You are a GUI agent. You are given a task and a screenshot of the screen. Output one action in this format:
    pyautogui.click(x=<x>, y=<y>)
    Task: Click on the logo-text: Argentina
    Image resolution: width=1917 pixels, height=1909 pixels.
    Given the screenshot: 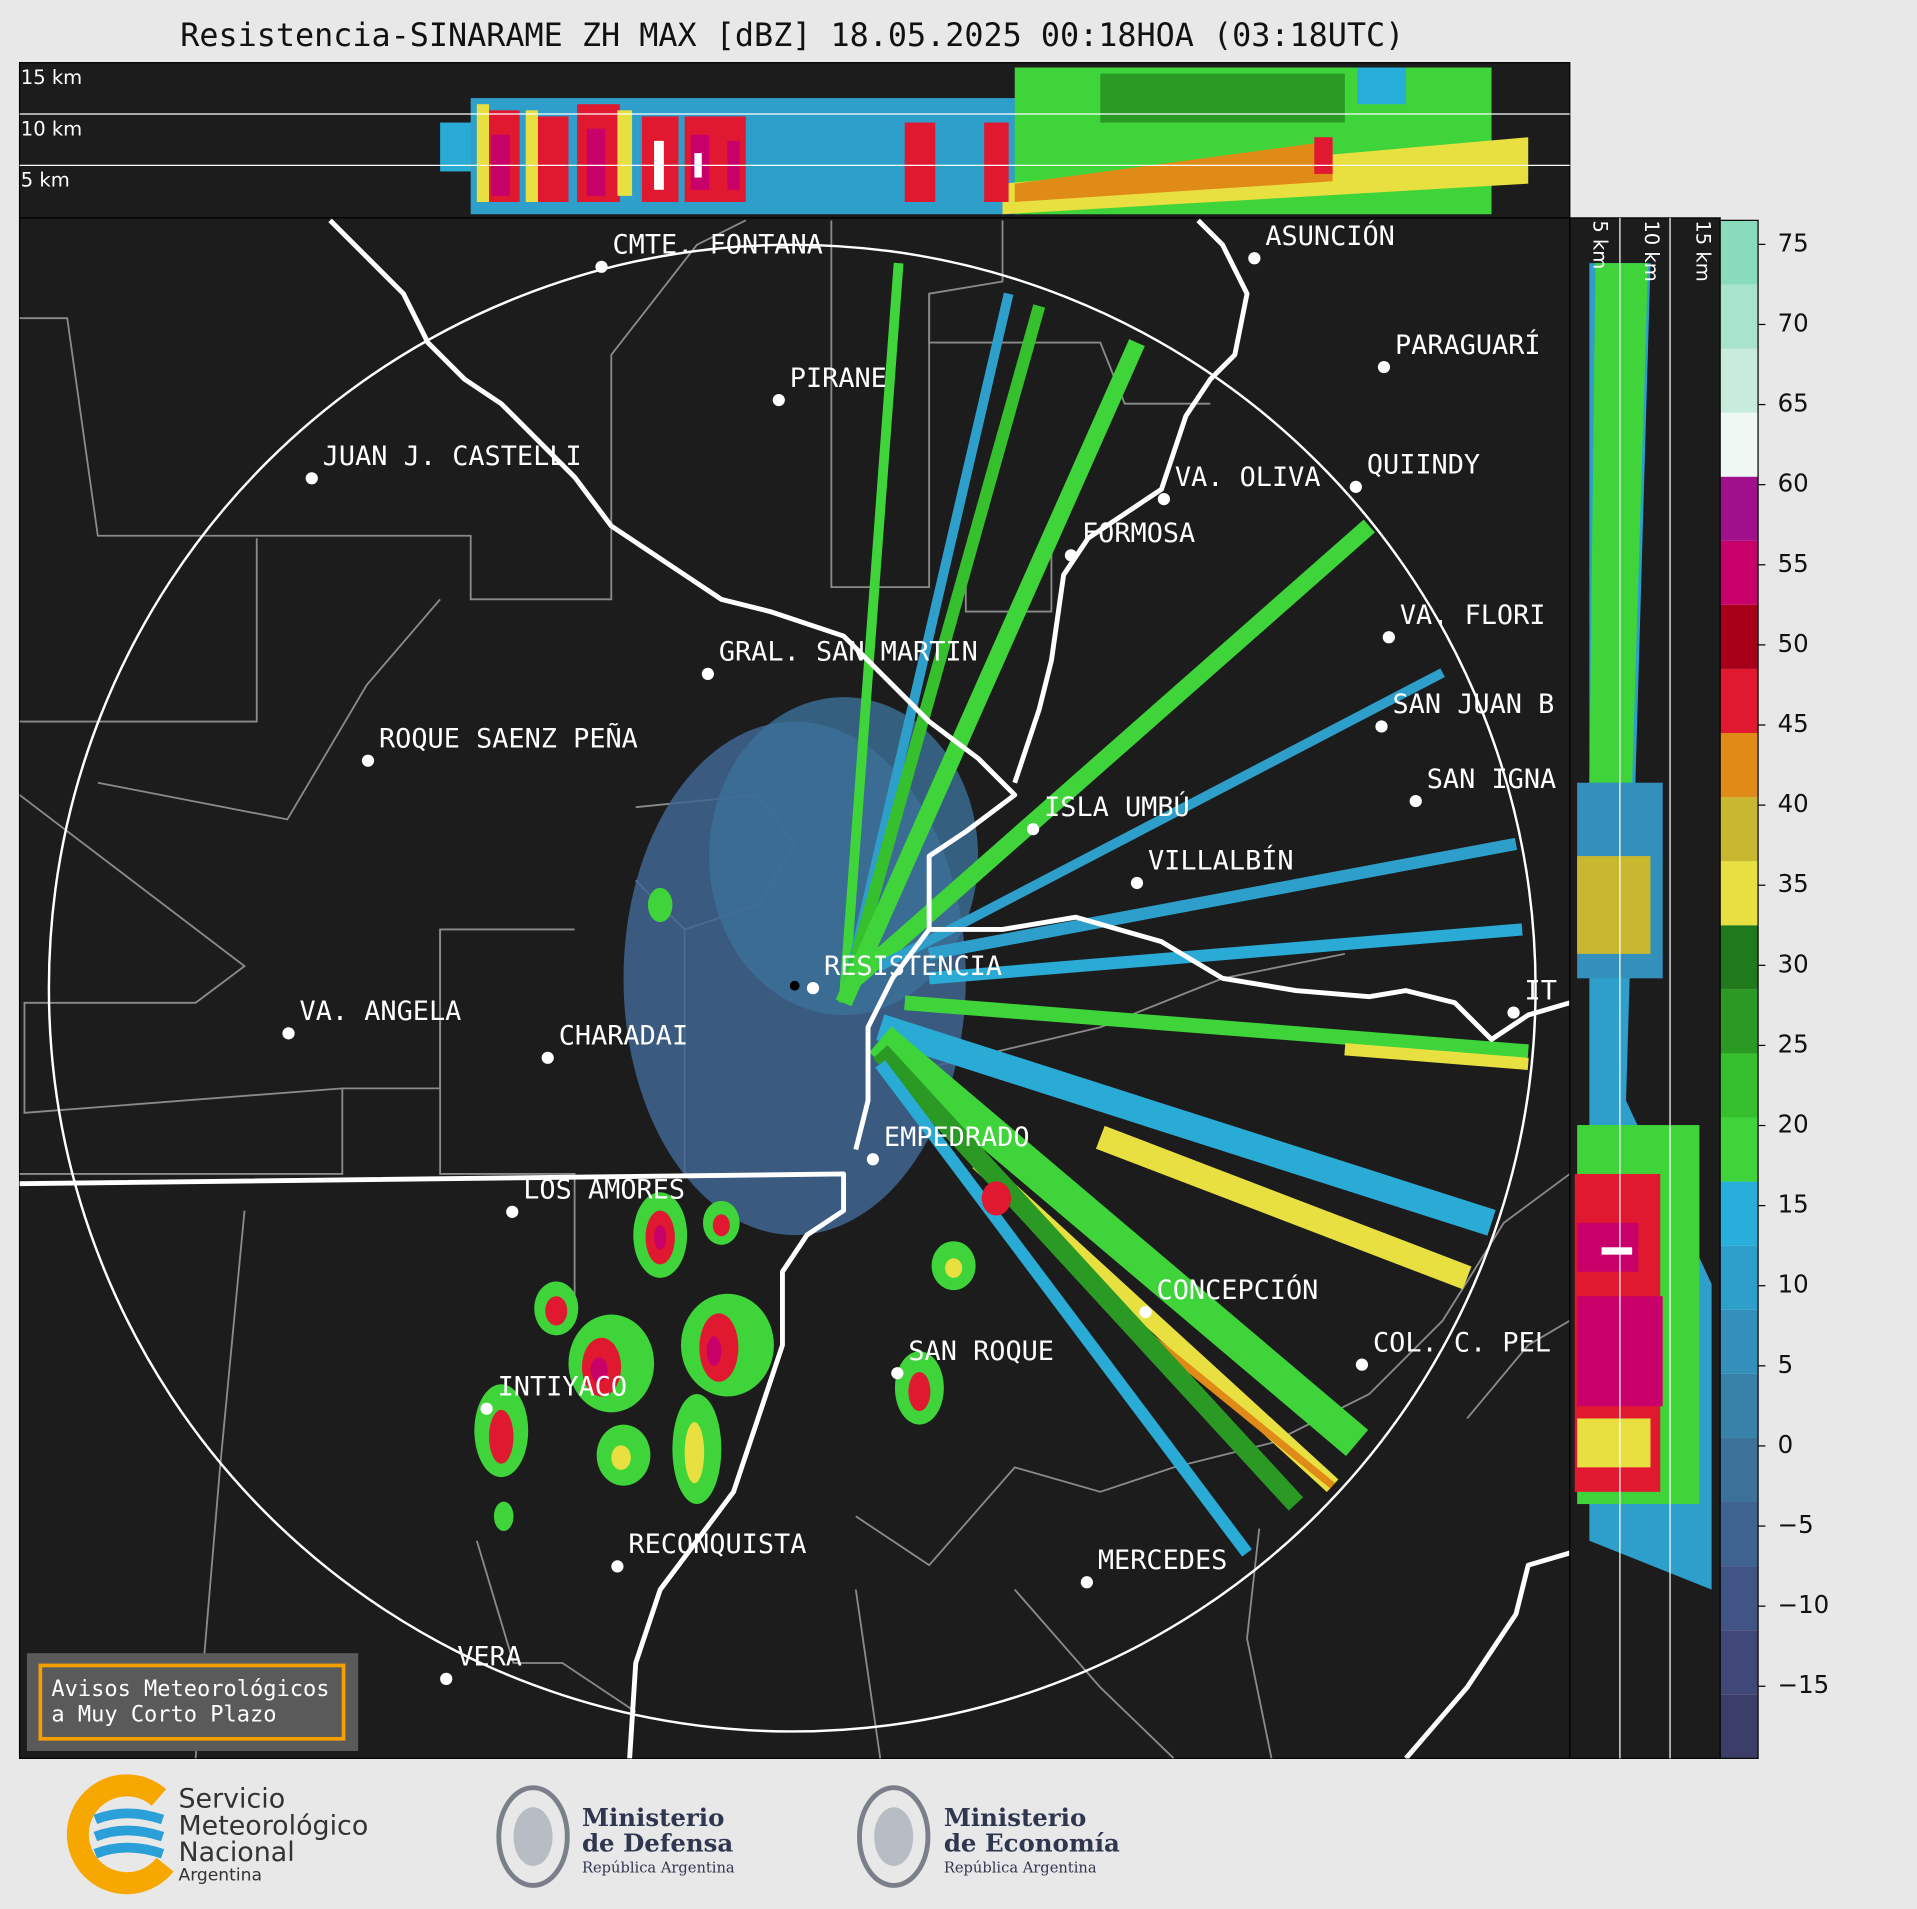 What is the action you would take?
    pyautogui.click(x=219, y=1876)
    